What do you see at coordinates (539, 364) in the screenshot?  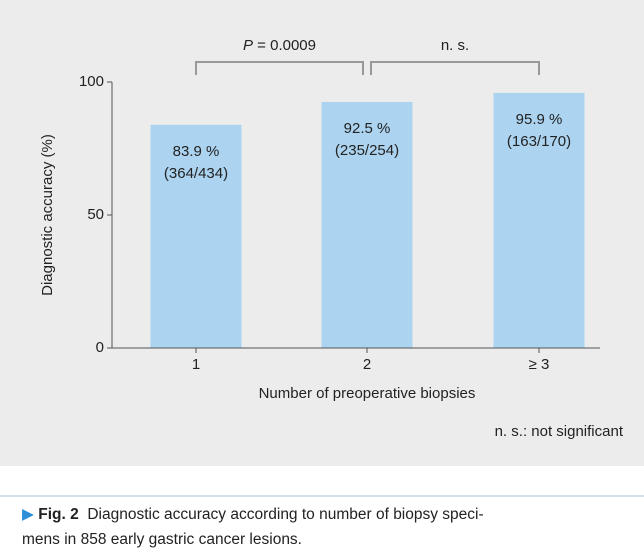 I see `x-tick-label: ≥ 3` at bounding box center [539, 364].